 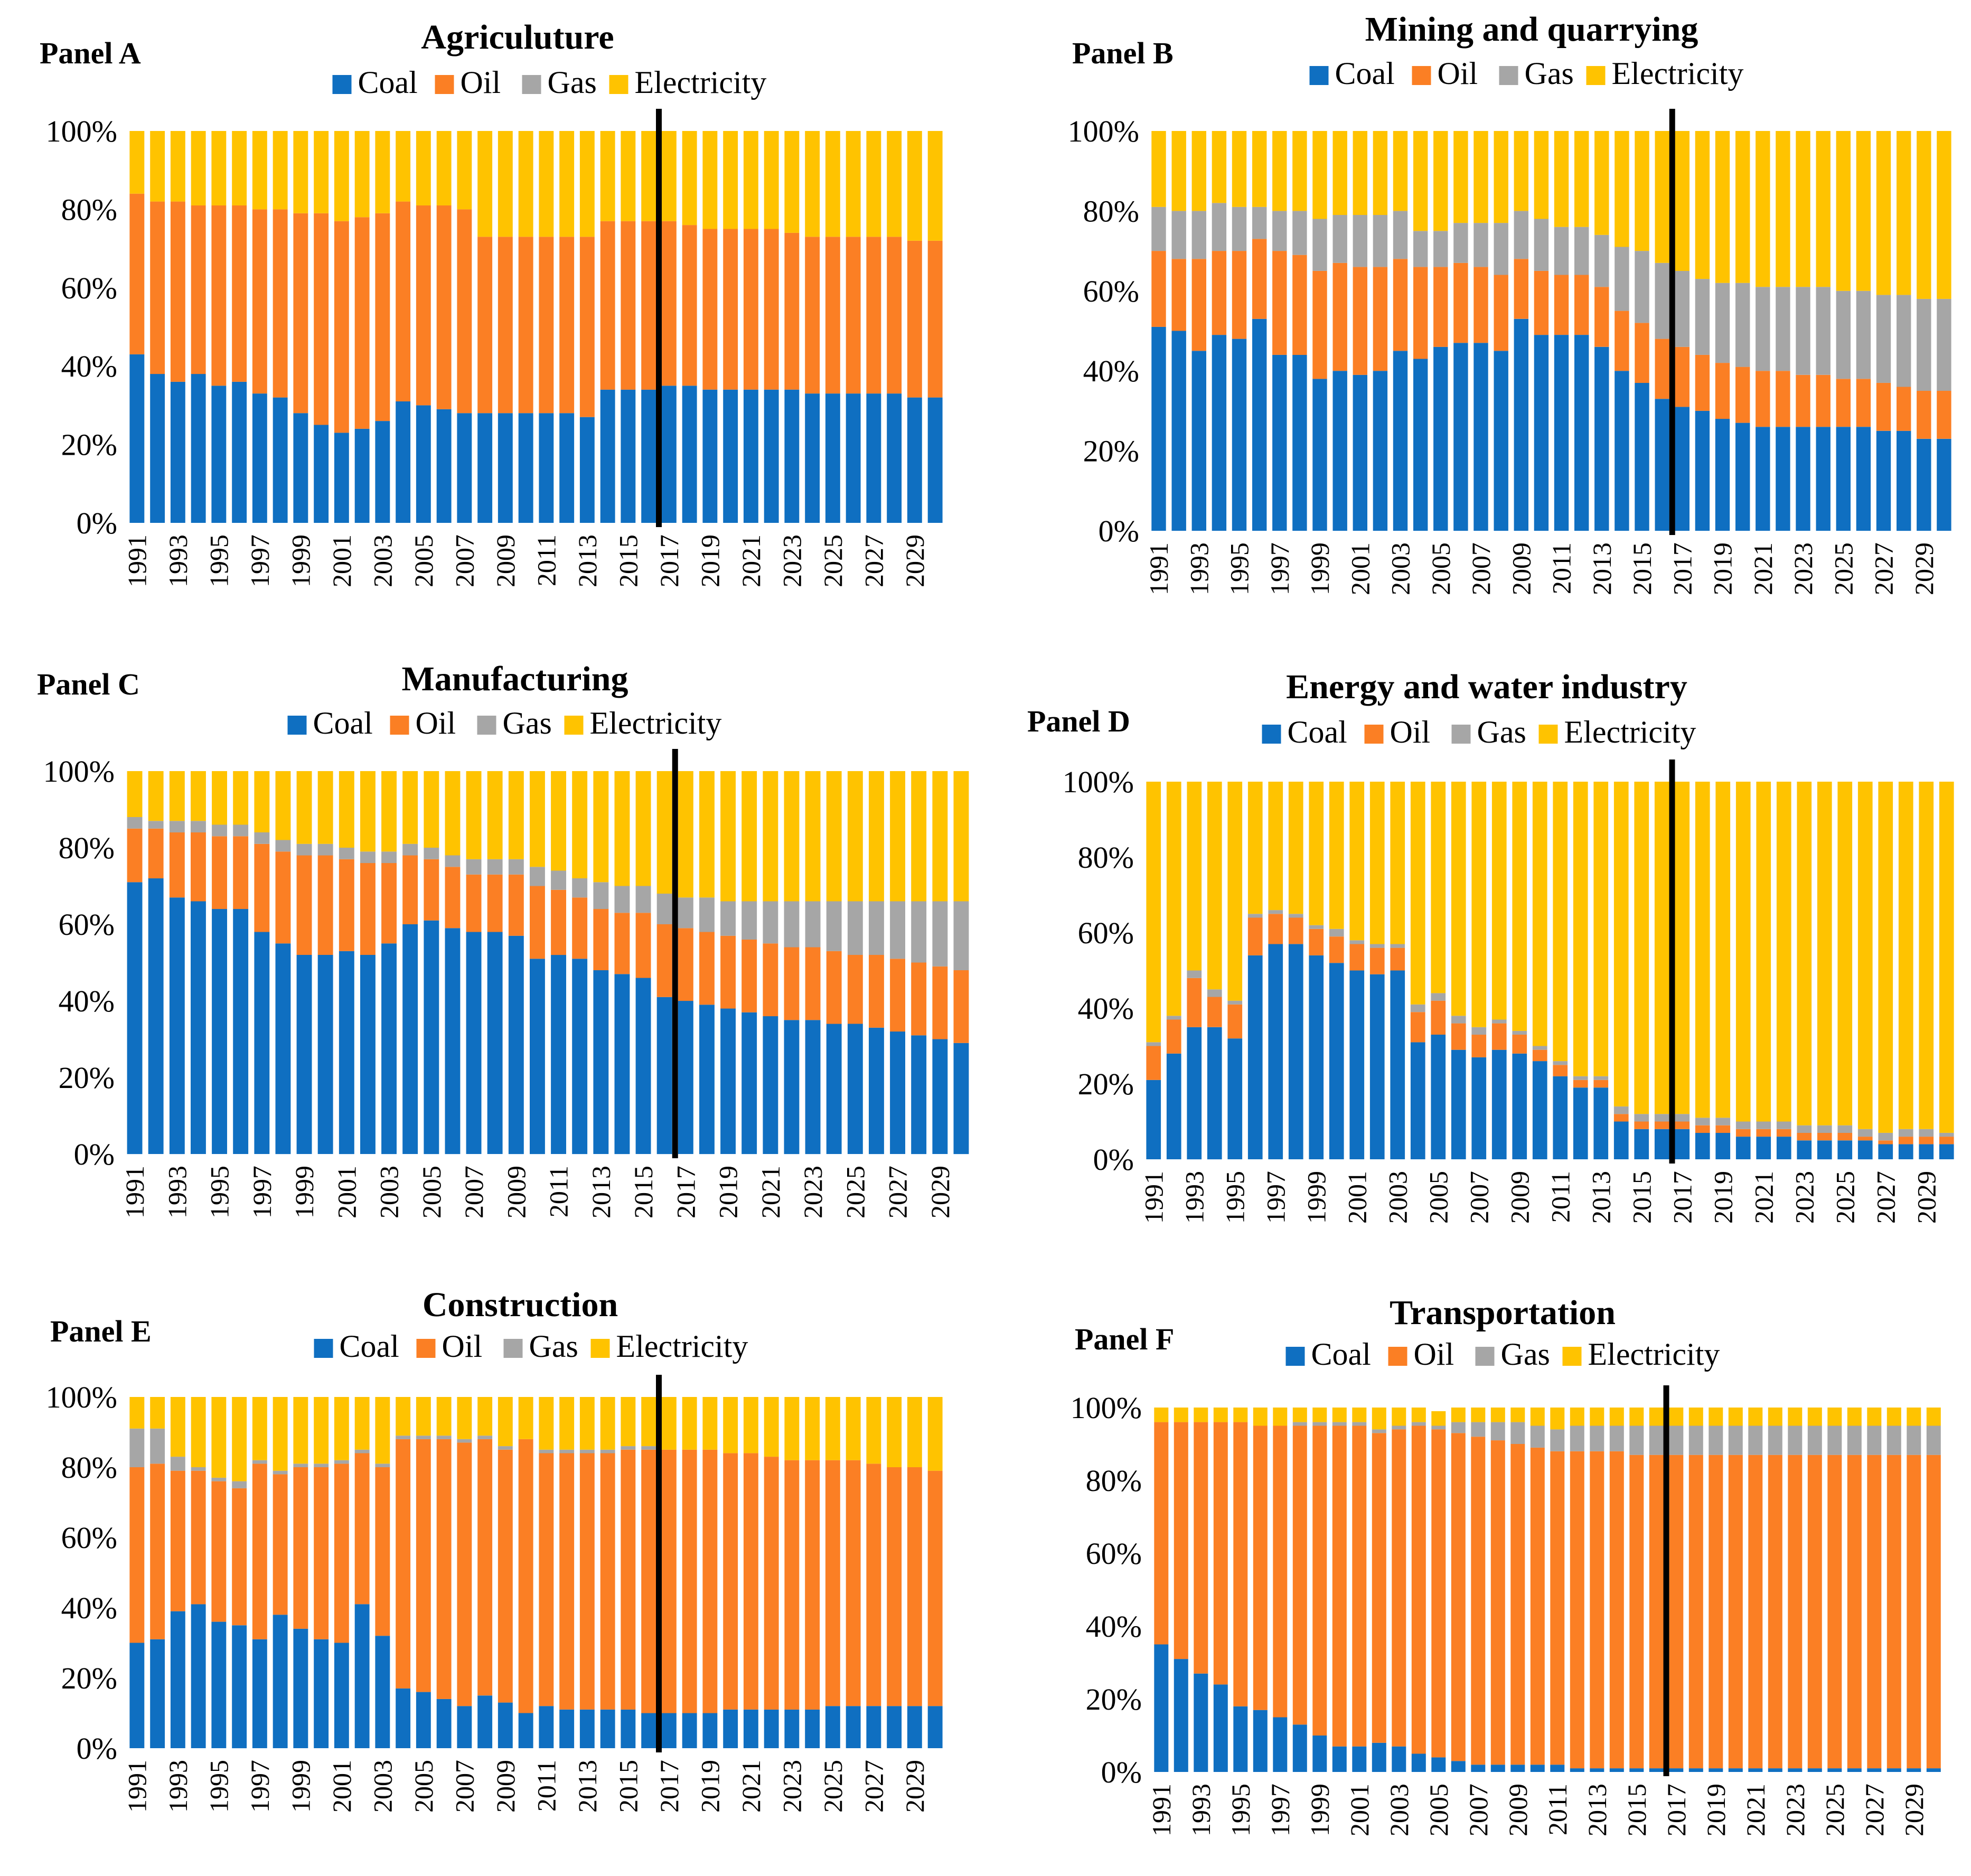 I want to click on bar-segment-electricity-2020, so click(x=749, y=836).